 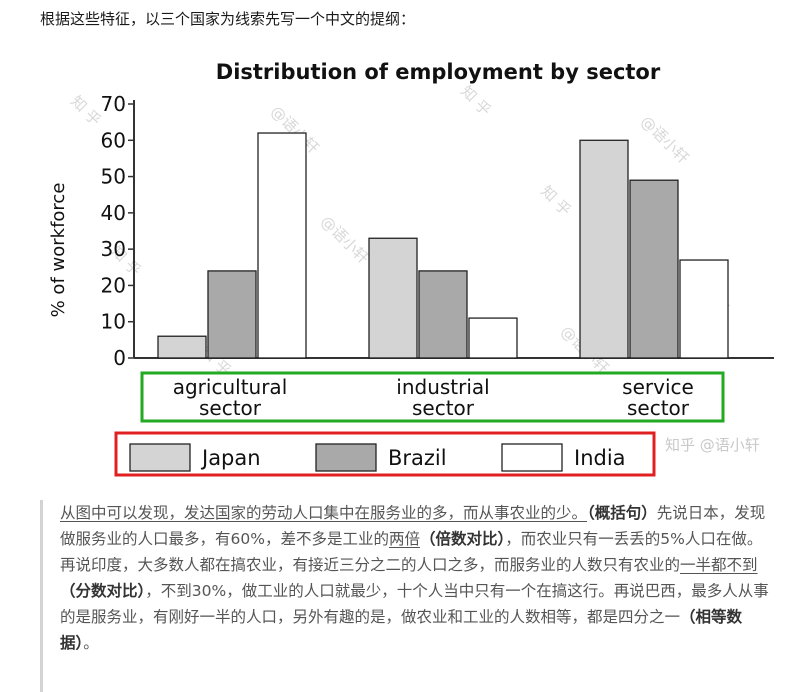 What do you see at coordinates (622, 513) in the screenshot?
I see `annotation-summary: （概括句）` at bounding box center [622, 513].